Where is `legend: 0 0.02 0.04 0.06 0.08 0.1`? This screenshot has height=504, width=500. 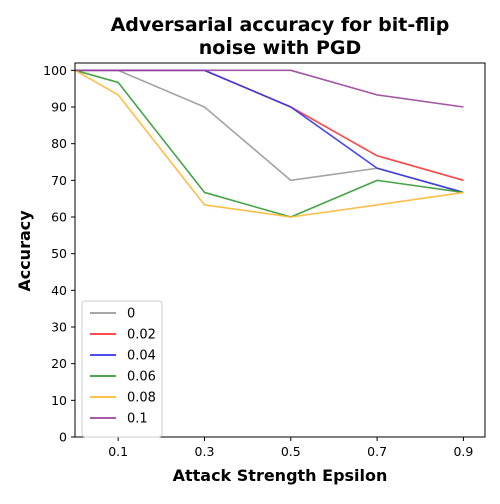
legend: 0 0.02 0.04 0.06 0.08 0.1 is located at coordinates (122, 369).